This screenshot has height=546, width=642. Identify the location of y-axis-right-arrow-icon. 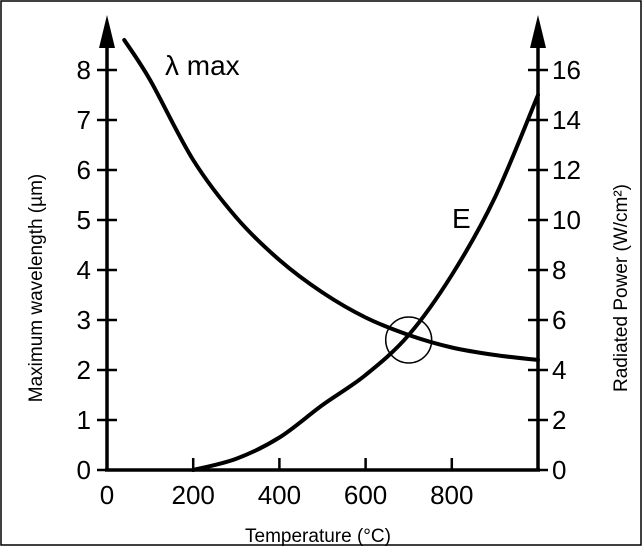
(538, 31).